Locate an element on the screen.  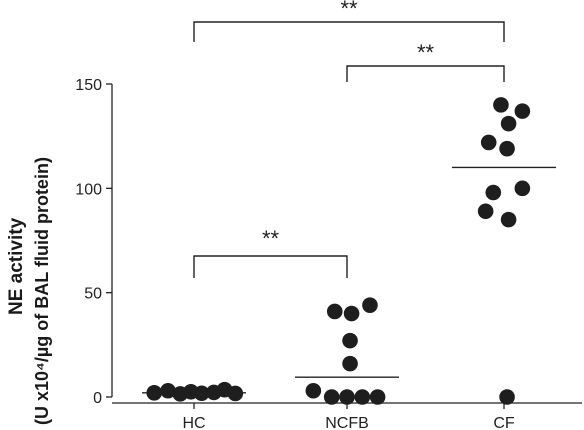
y-tick-label: 150 is located at coordinates (88, 85).